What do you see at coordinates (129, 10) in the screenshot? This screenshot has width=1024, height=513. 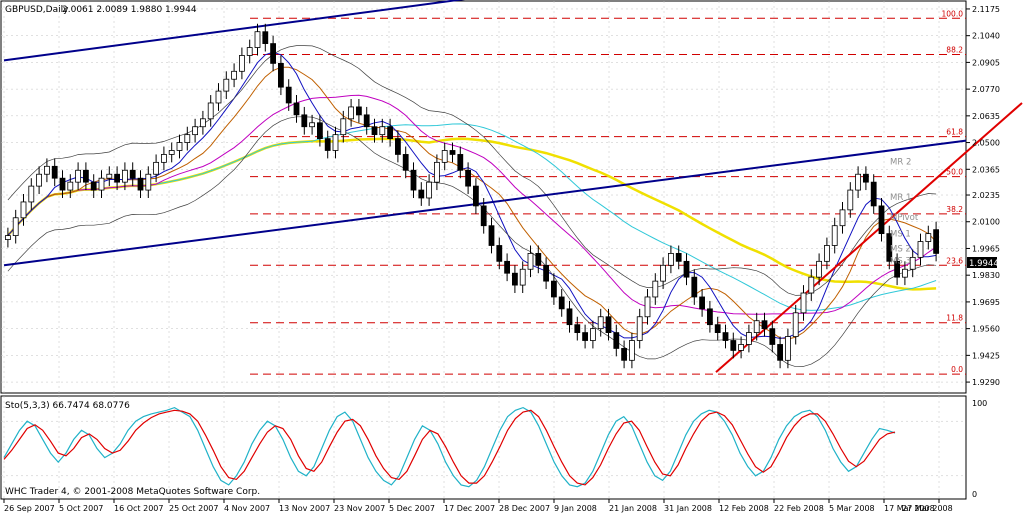 I see `ohlc-readout: 2.0061 2.0089 1.9880 1.9944` at bounding box center [129, 10].